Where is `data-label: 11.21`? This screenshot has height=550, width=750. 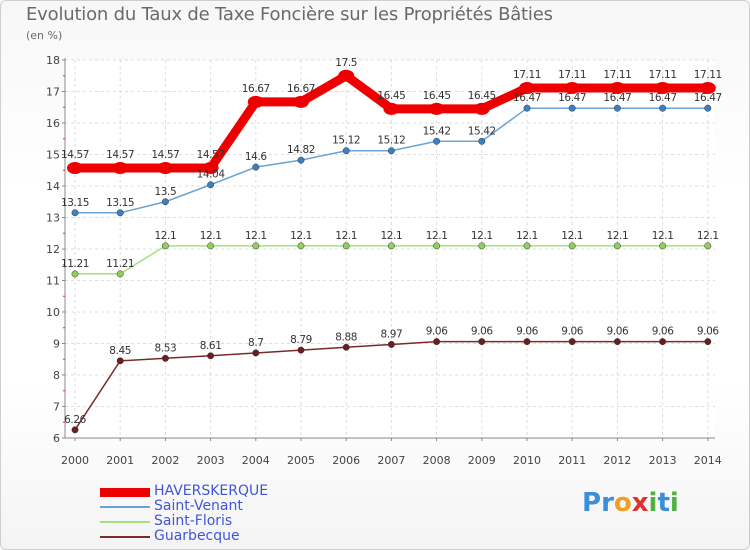
data-label: 11.21 is located at coordinates (75, 264).